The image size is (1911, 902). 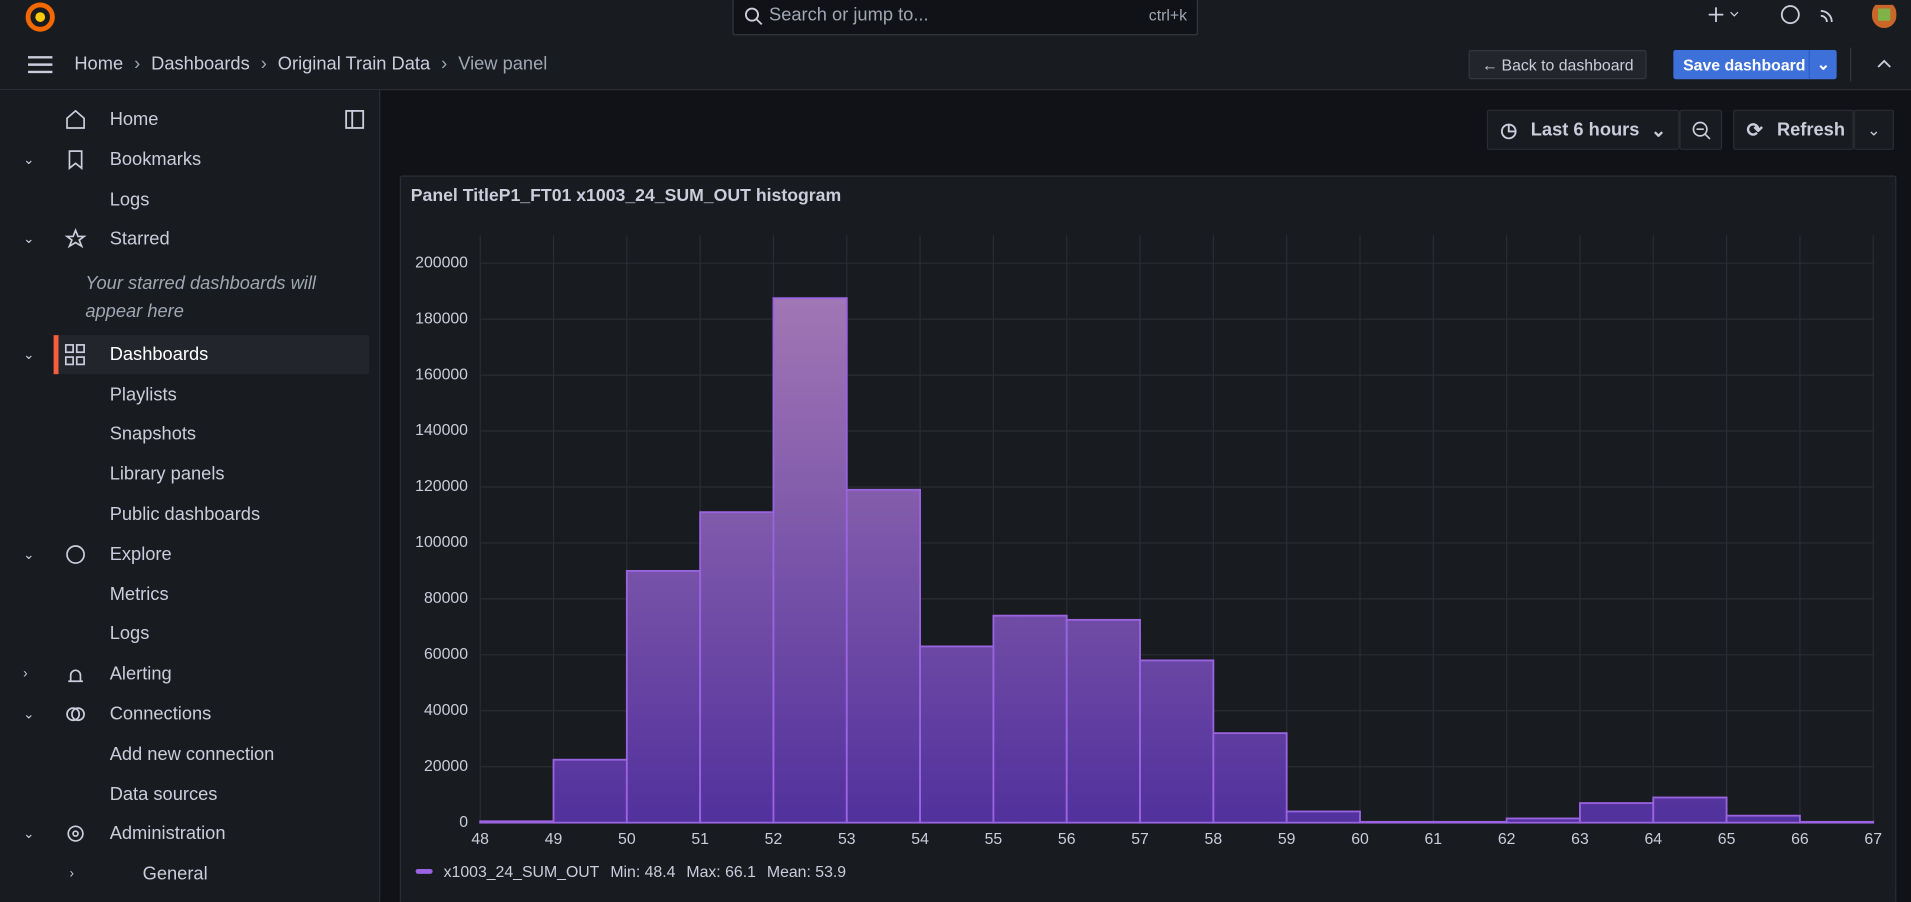 I want to click on y-tick-label: 200000, so click(x=441, y=262).